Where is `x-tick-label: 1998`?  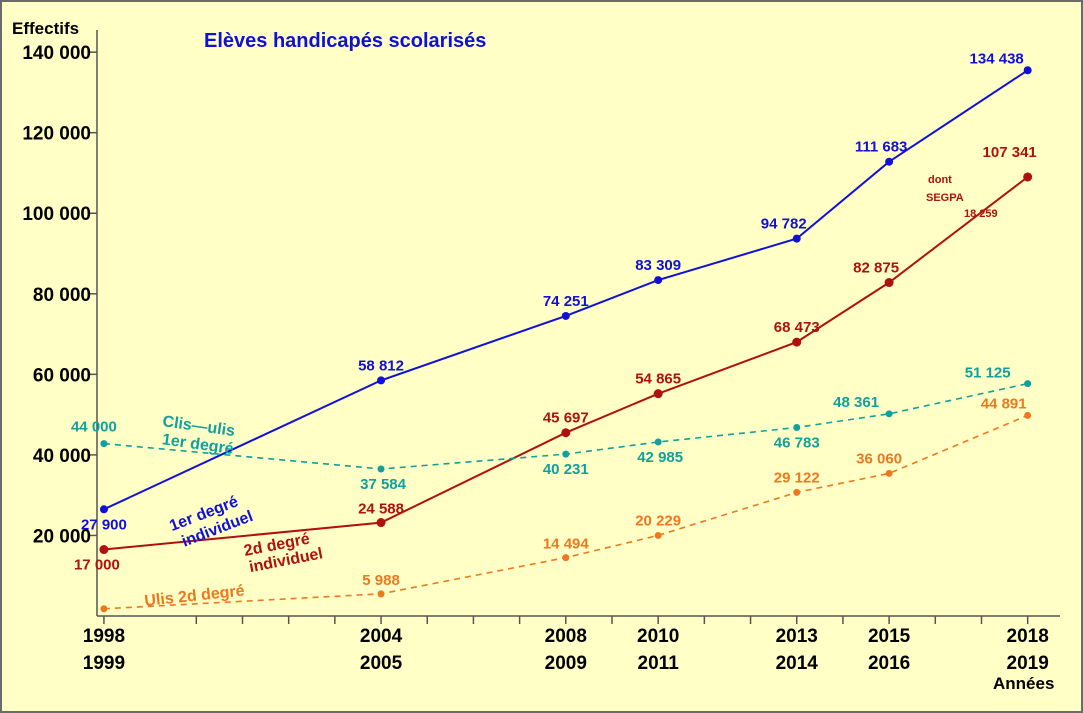
x-tick-label: 1998 is located at coordinates (104, 636).